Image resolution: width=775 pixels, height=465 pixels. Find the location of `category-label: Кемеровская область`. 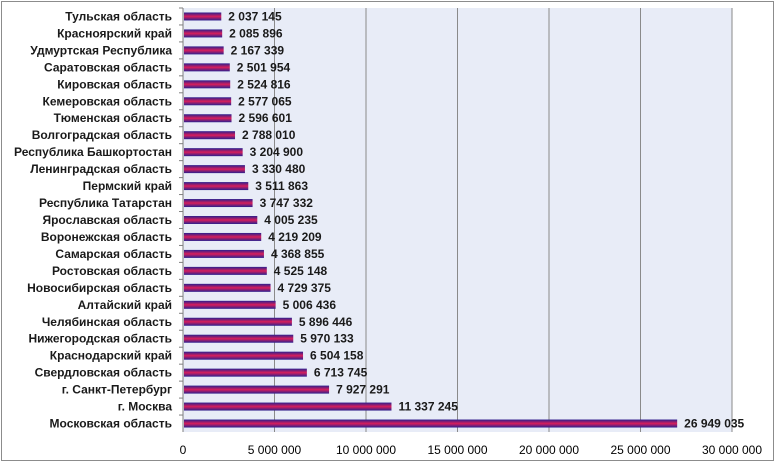

category-label: Кемеровская область is located at coordinates (108, 101).